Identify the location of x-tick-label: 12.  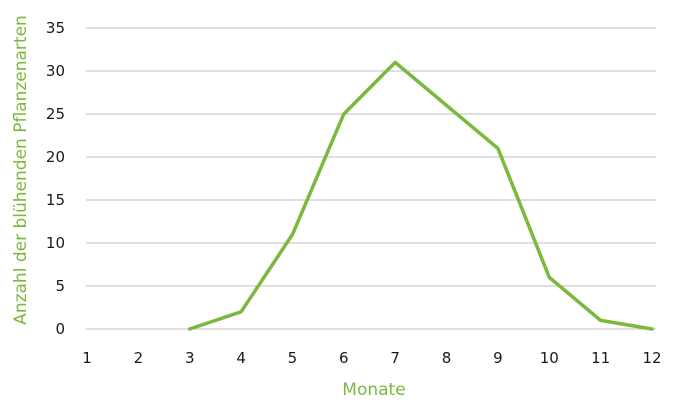
(651, 358).